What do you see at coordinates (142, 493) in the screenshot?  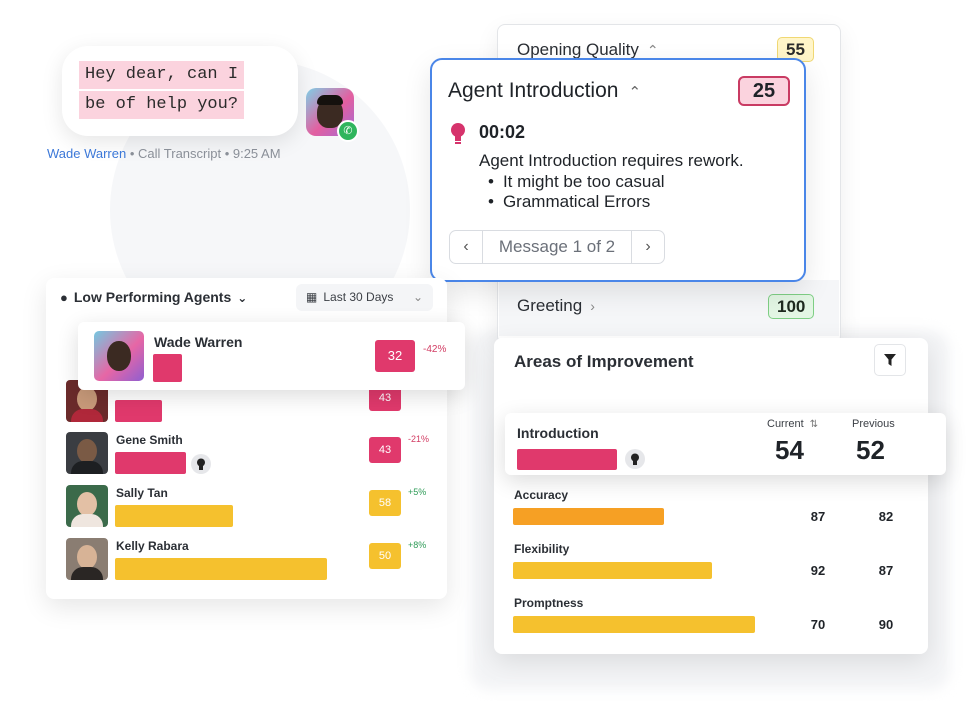 I see `agent-name: Sally Tan` at bounding box center [142, 493].